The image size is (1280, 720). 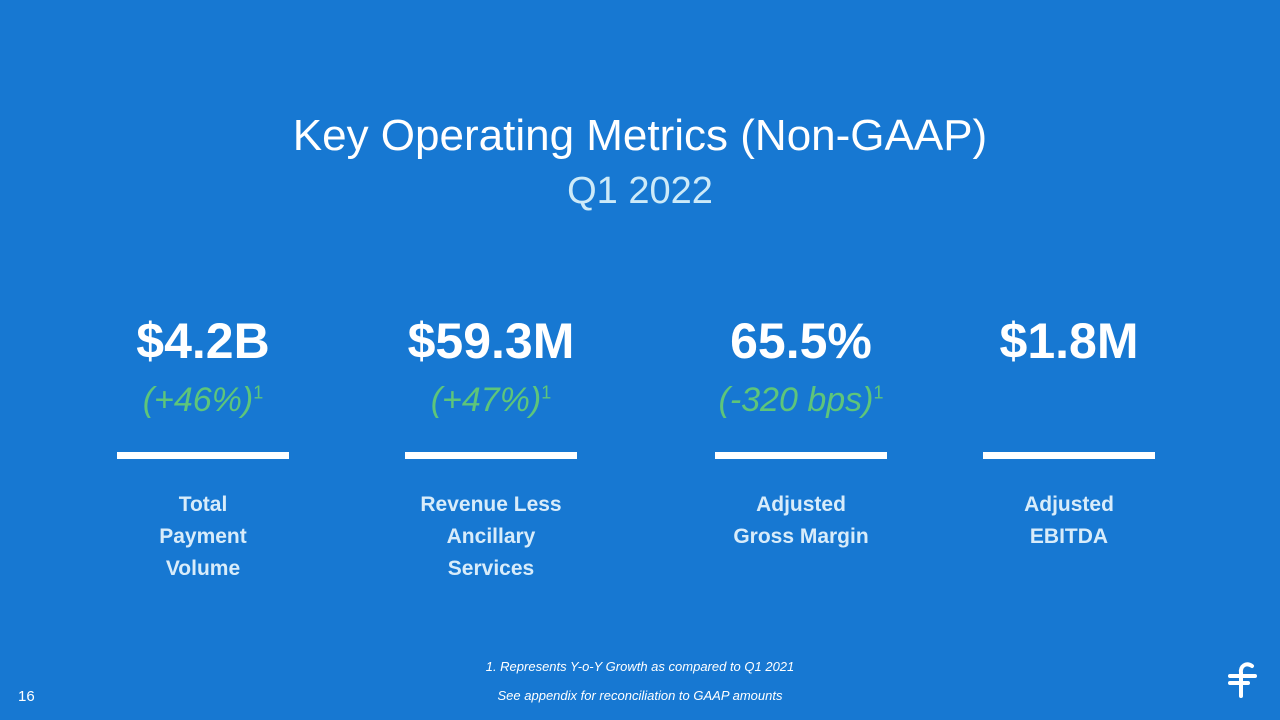 I want to click on metric-change: (+47%)1, so click(x=491, y=400).